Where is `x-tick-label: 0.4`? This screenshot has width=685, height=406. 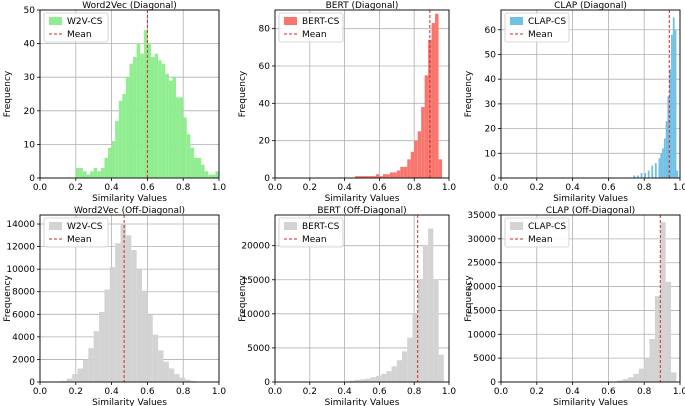
x-tick-label: 0.4 is located at coordinates (111, 188).